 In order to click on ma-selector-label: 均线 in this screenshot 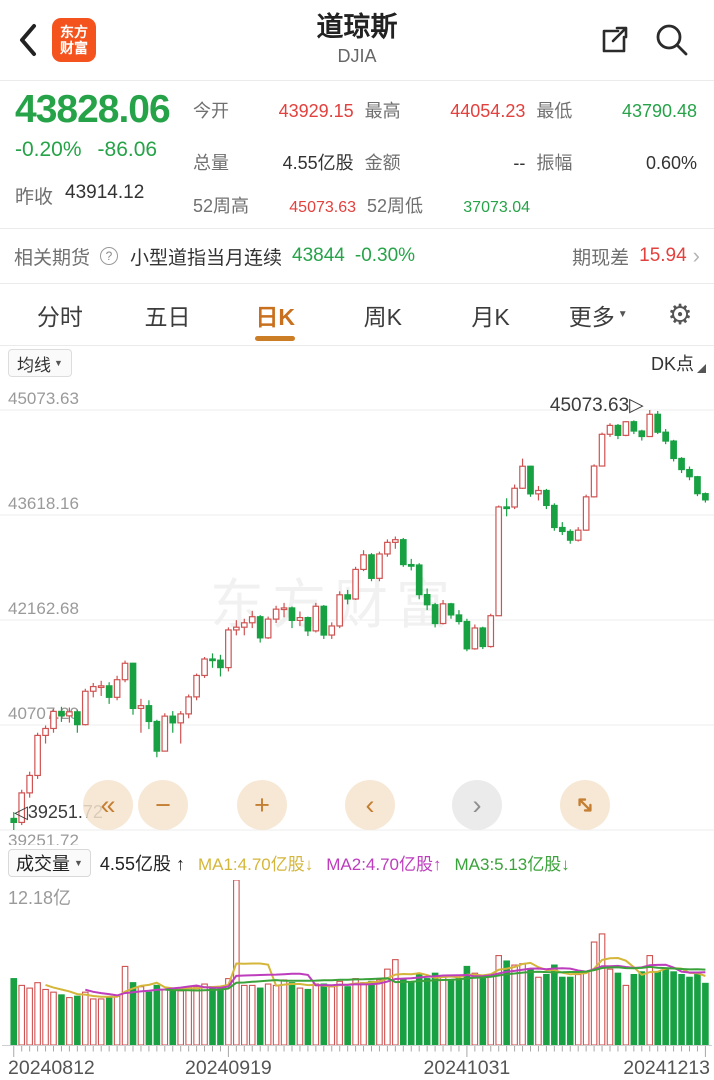, I will do `click(34, 365)`.